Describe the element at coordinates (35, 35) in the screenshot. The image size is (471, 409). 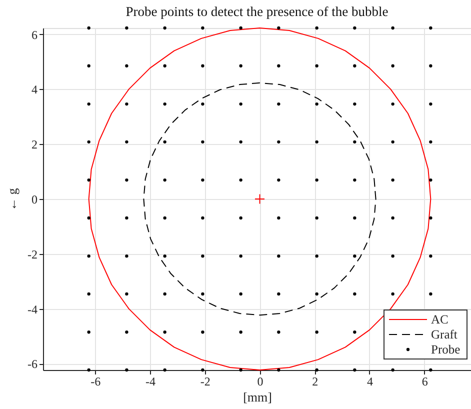
I see `y-tick-label: 6` at that location.